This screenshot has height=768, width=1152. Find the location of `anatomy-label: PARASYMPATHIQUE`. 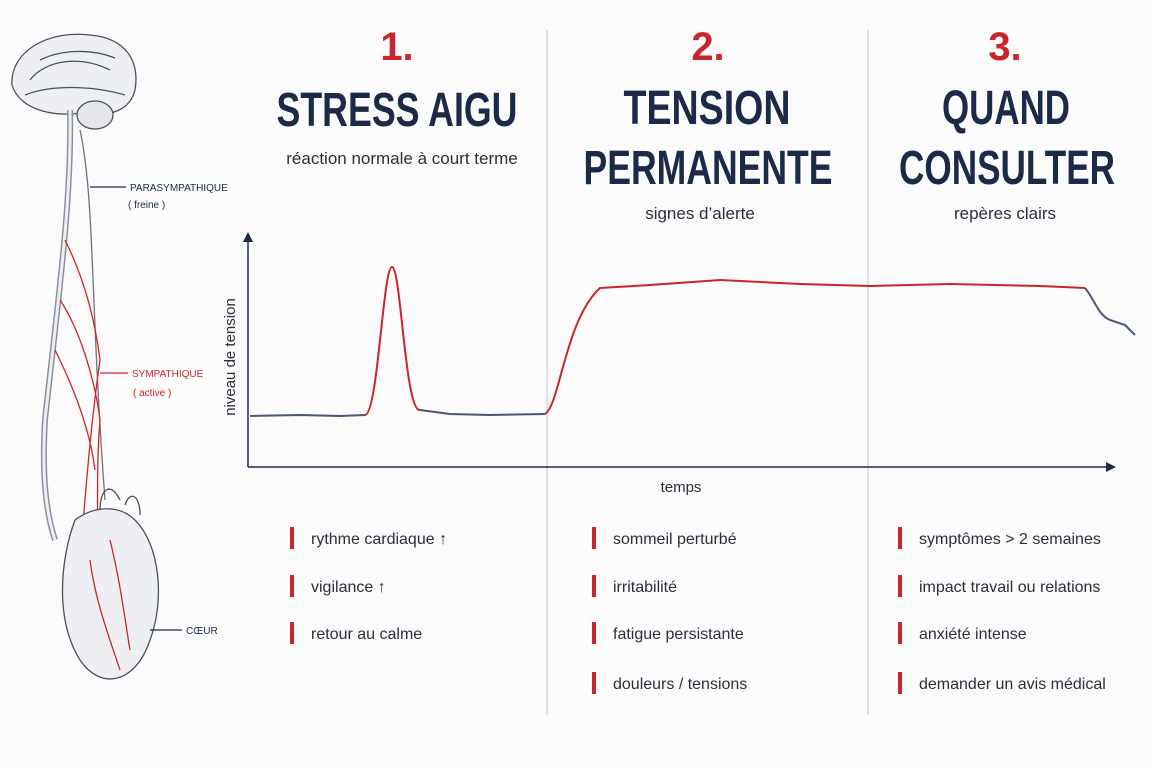

anatomy-label: PARASYMPATHIQUE is located at coordinates (179, 188).